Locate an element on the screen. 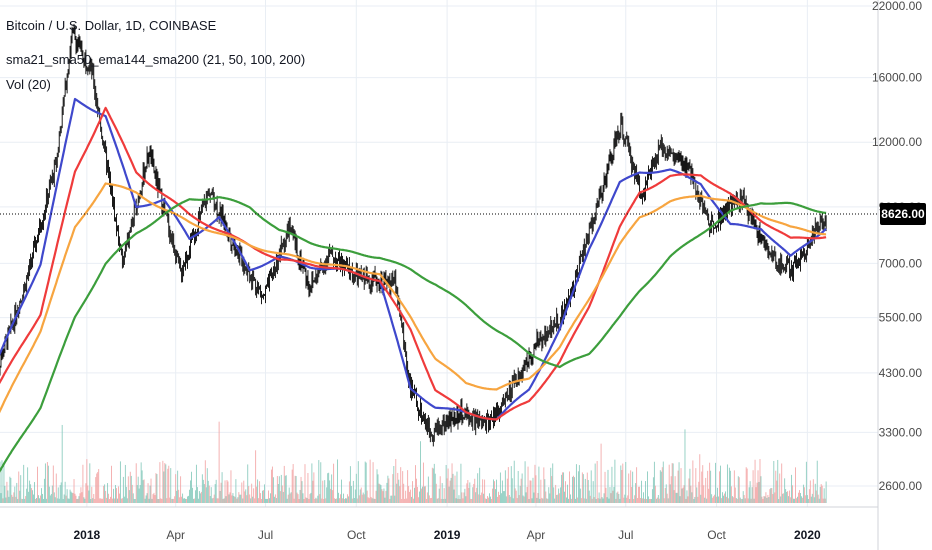 The height and width of the screenshot is (550, 932). volume-legend: Vol (20) is located at coordinates (28, 84).